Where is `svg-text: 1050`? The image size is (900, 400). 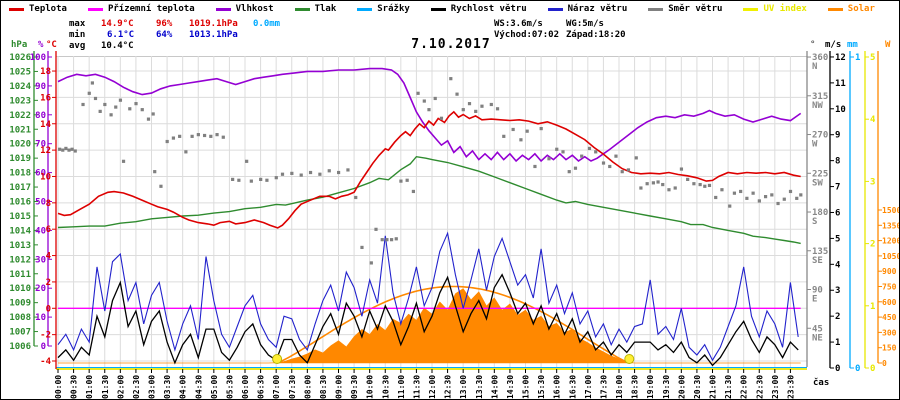 svg-text: 1050 is located at coordinates (891, 256).